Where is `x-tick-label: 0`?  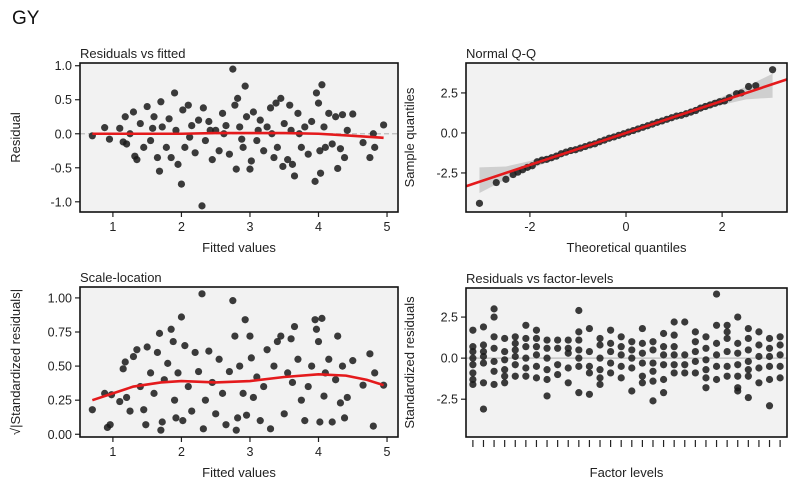
x-tick-label: 0 is located at coordinates (626, 227).